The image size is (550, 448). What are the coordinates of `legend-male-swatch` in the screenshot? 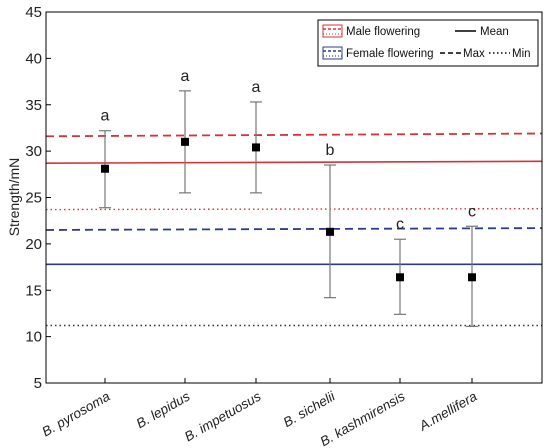 It's located at (332, 31).